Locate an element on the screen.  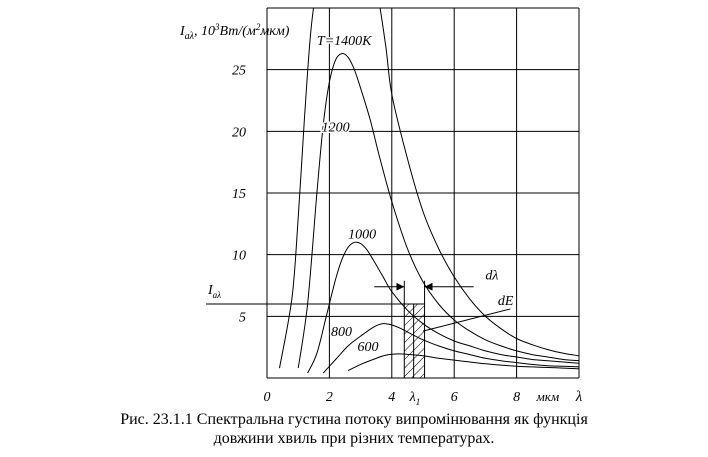
lambda1-label-sub: 1 is located at coordinates (418, 401).